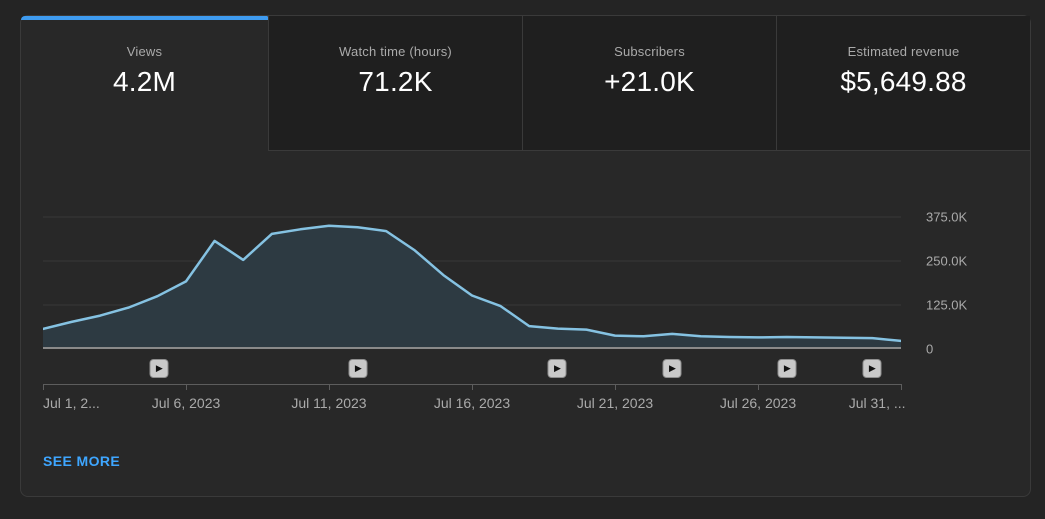 This screenshot has width=1045, height=519. I want to click on tab-value: 71.2K, so click(395, 81).